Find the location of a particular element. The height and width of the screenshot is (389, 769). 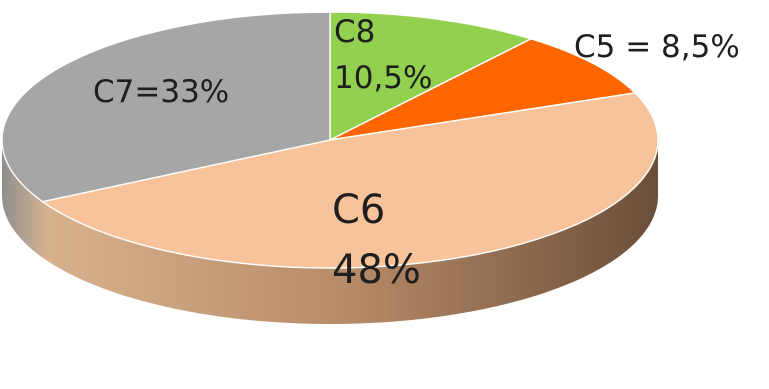

pie-slice-label-c5: C5 = 8,5% is located at coordinates (657, 47).